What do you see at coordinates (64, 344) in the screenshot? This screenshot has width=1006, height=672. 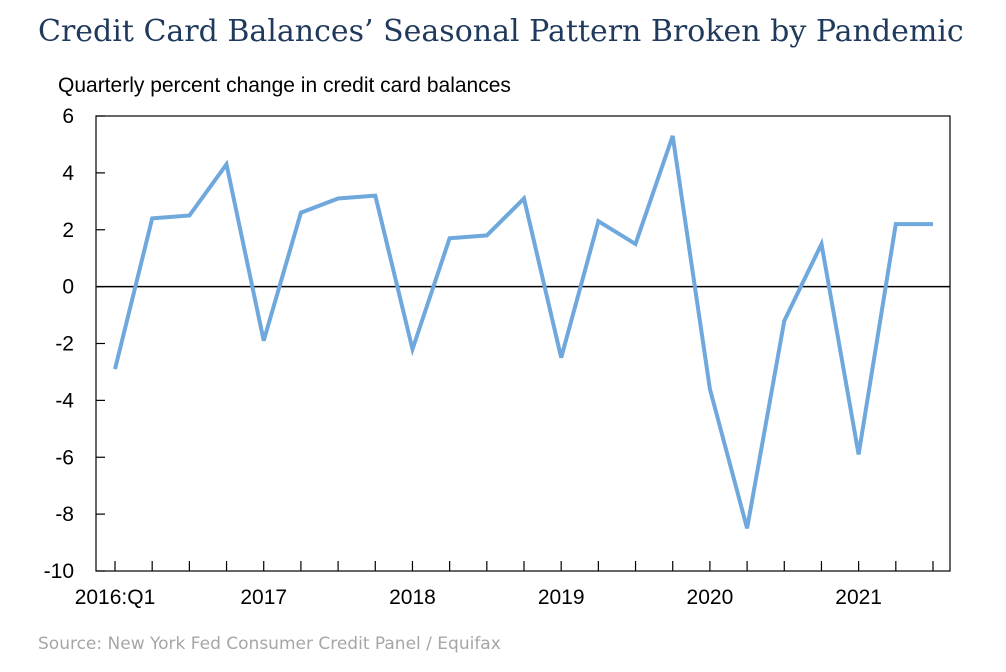 I see `y-tick-label: -2` at bounding box center [64, 344].